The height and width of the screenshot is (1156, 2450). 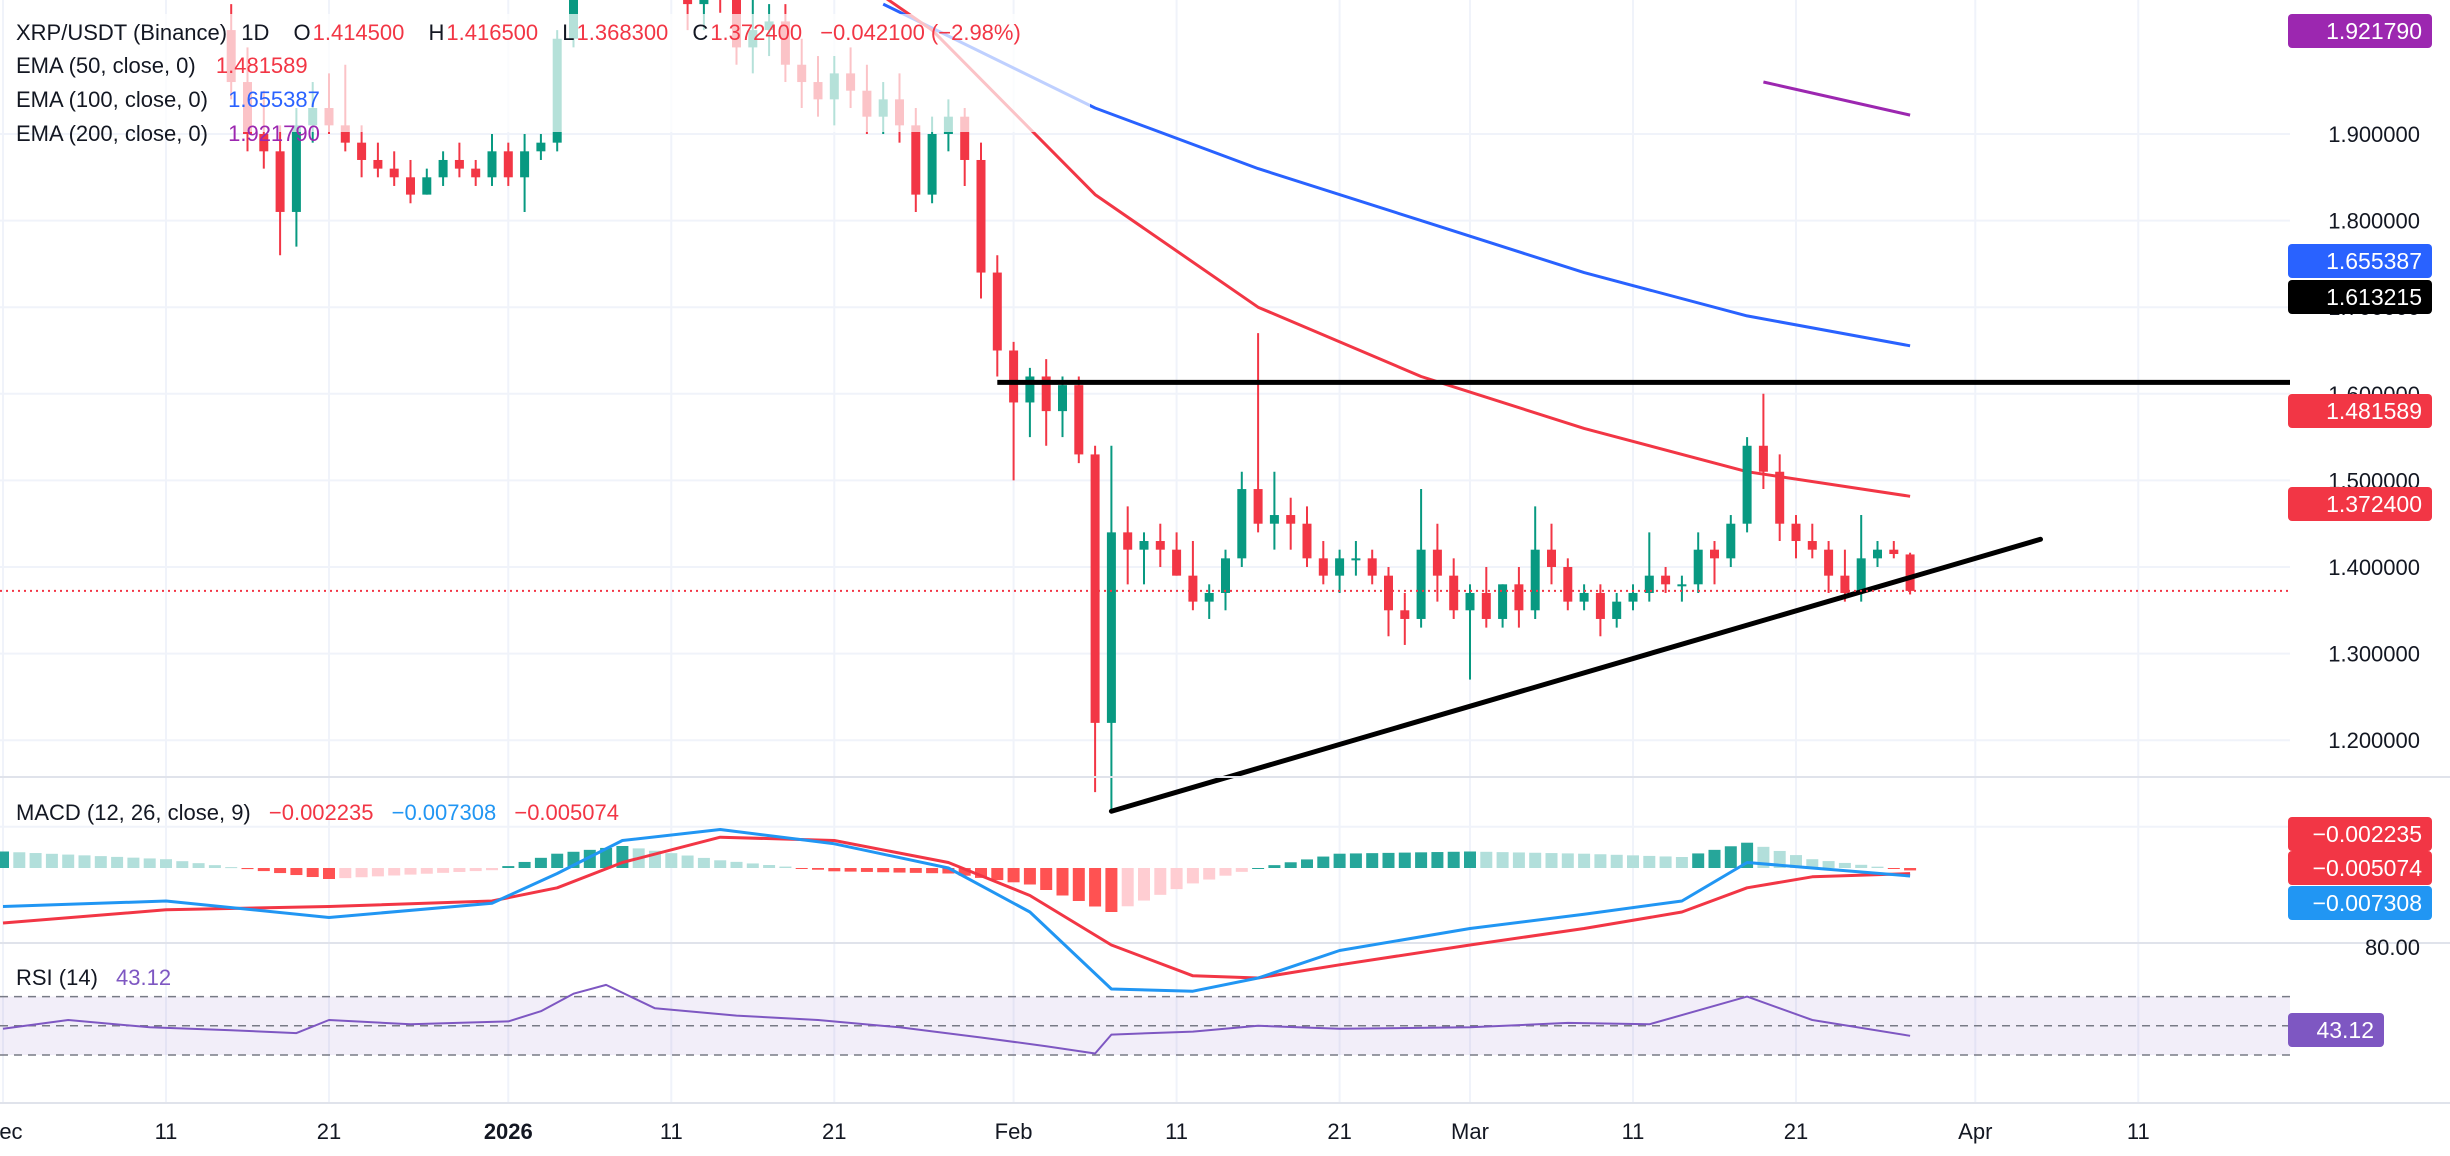 I want to click on macd-pane, so click(x=958, y=910).